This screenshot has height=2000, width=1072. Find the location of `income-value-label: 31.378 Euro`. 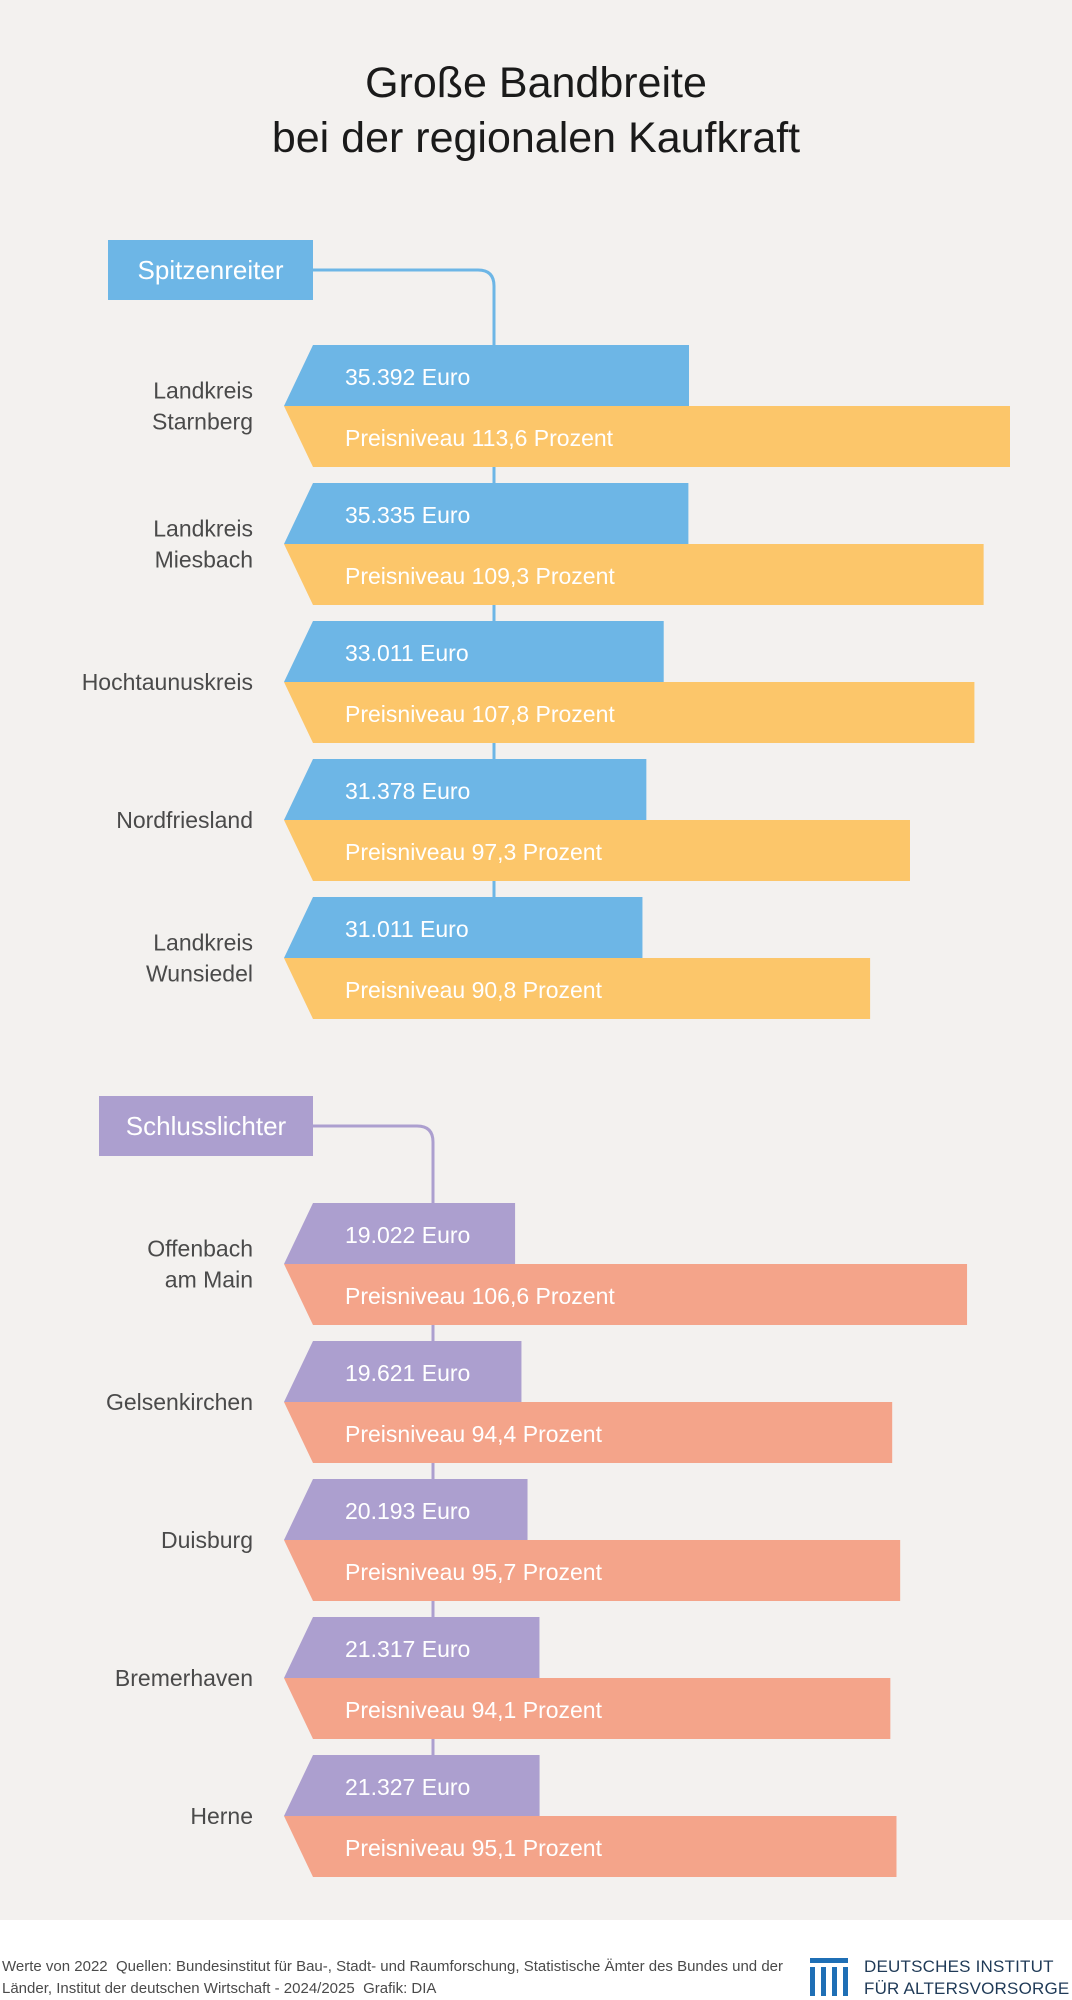

income-value-label: 31.378 Euro is located at coordinates (407, 791).